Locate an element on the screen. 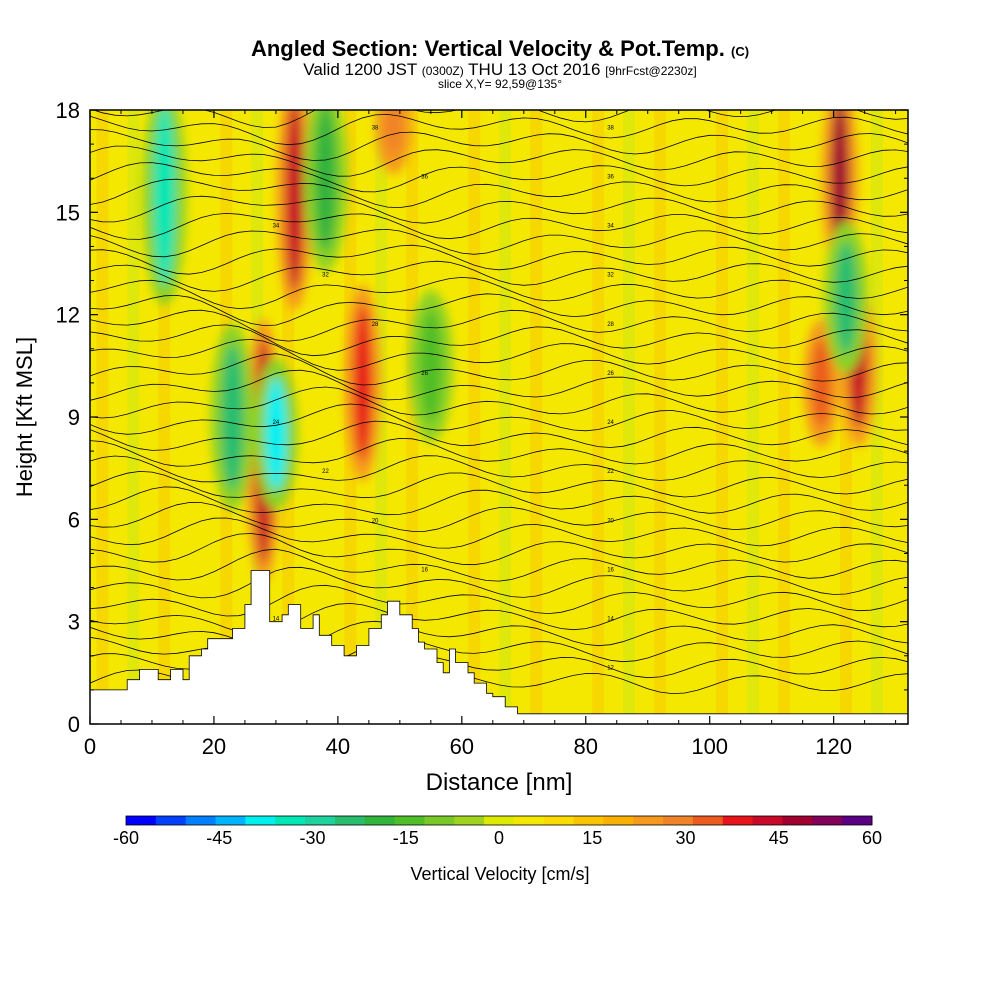 This screenshot has width=1000, height=1000. x-tick-label: 40 is located at coordinates (338, 746).